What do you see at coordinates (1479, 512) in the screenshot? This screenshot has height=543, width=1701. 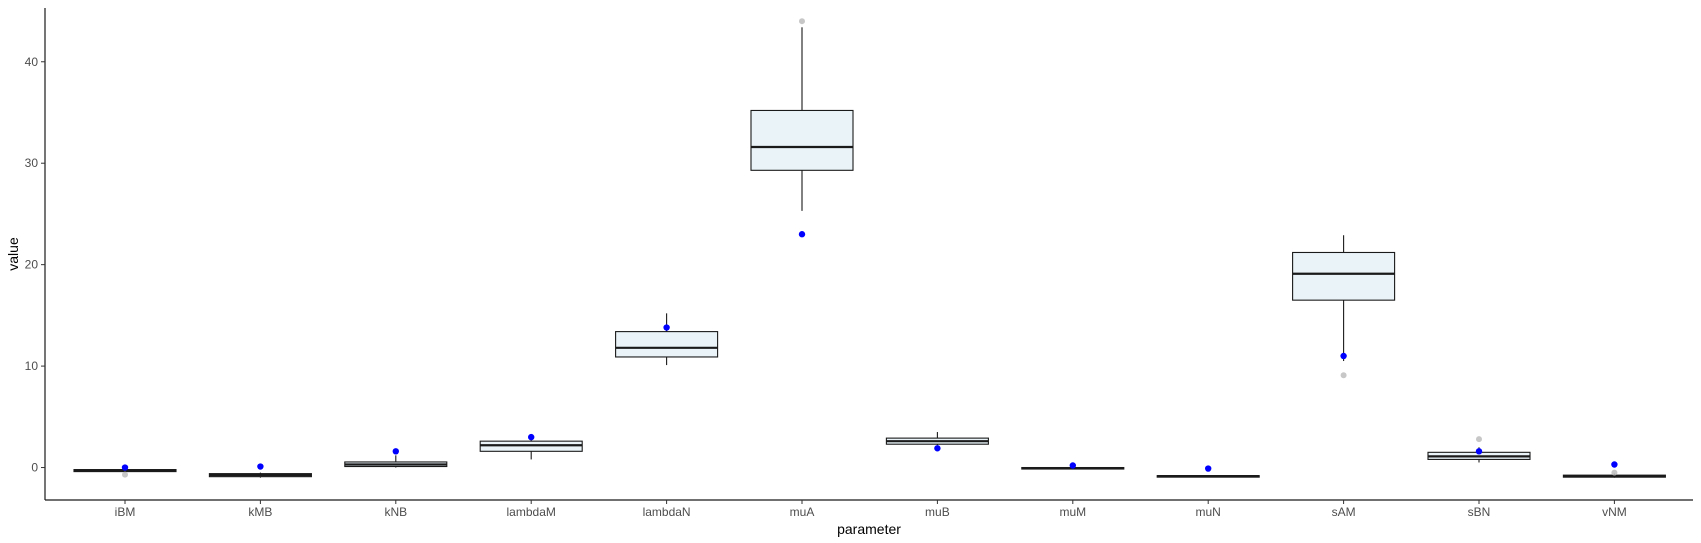 I see `x-tick-label: sBN` at bounding box center [1479, 512].